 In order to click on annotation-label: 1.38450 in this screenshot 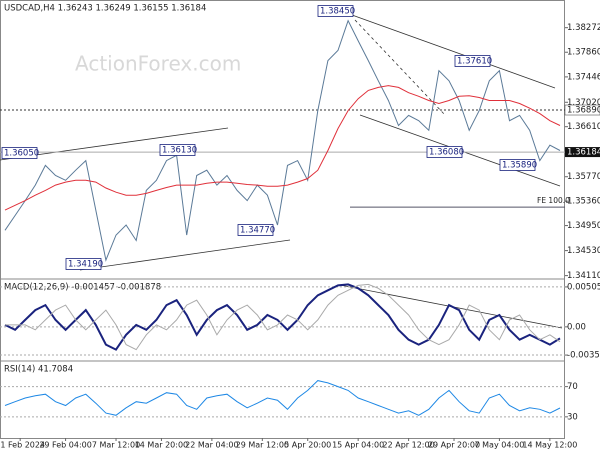, I will do `click(337, 12)`.